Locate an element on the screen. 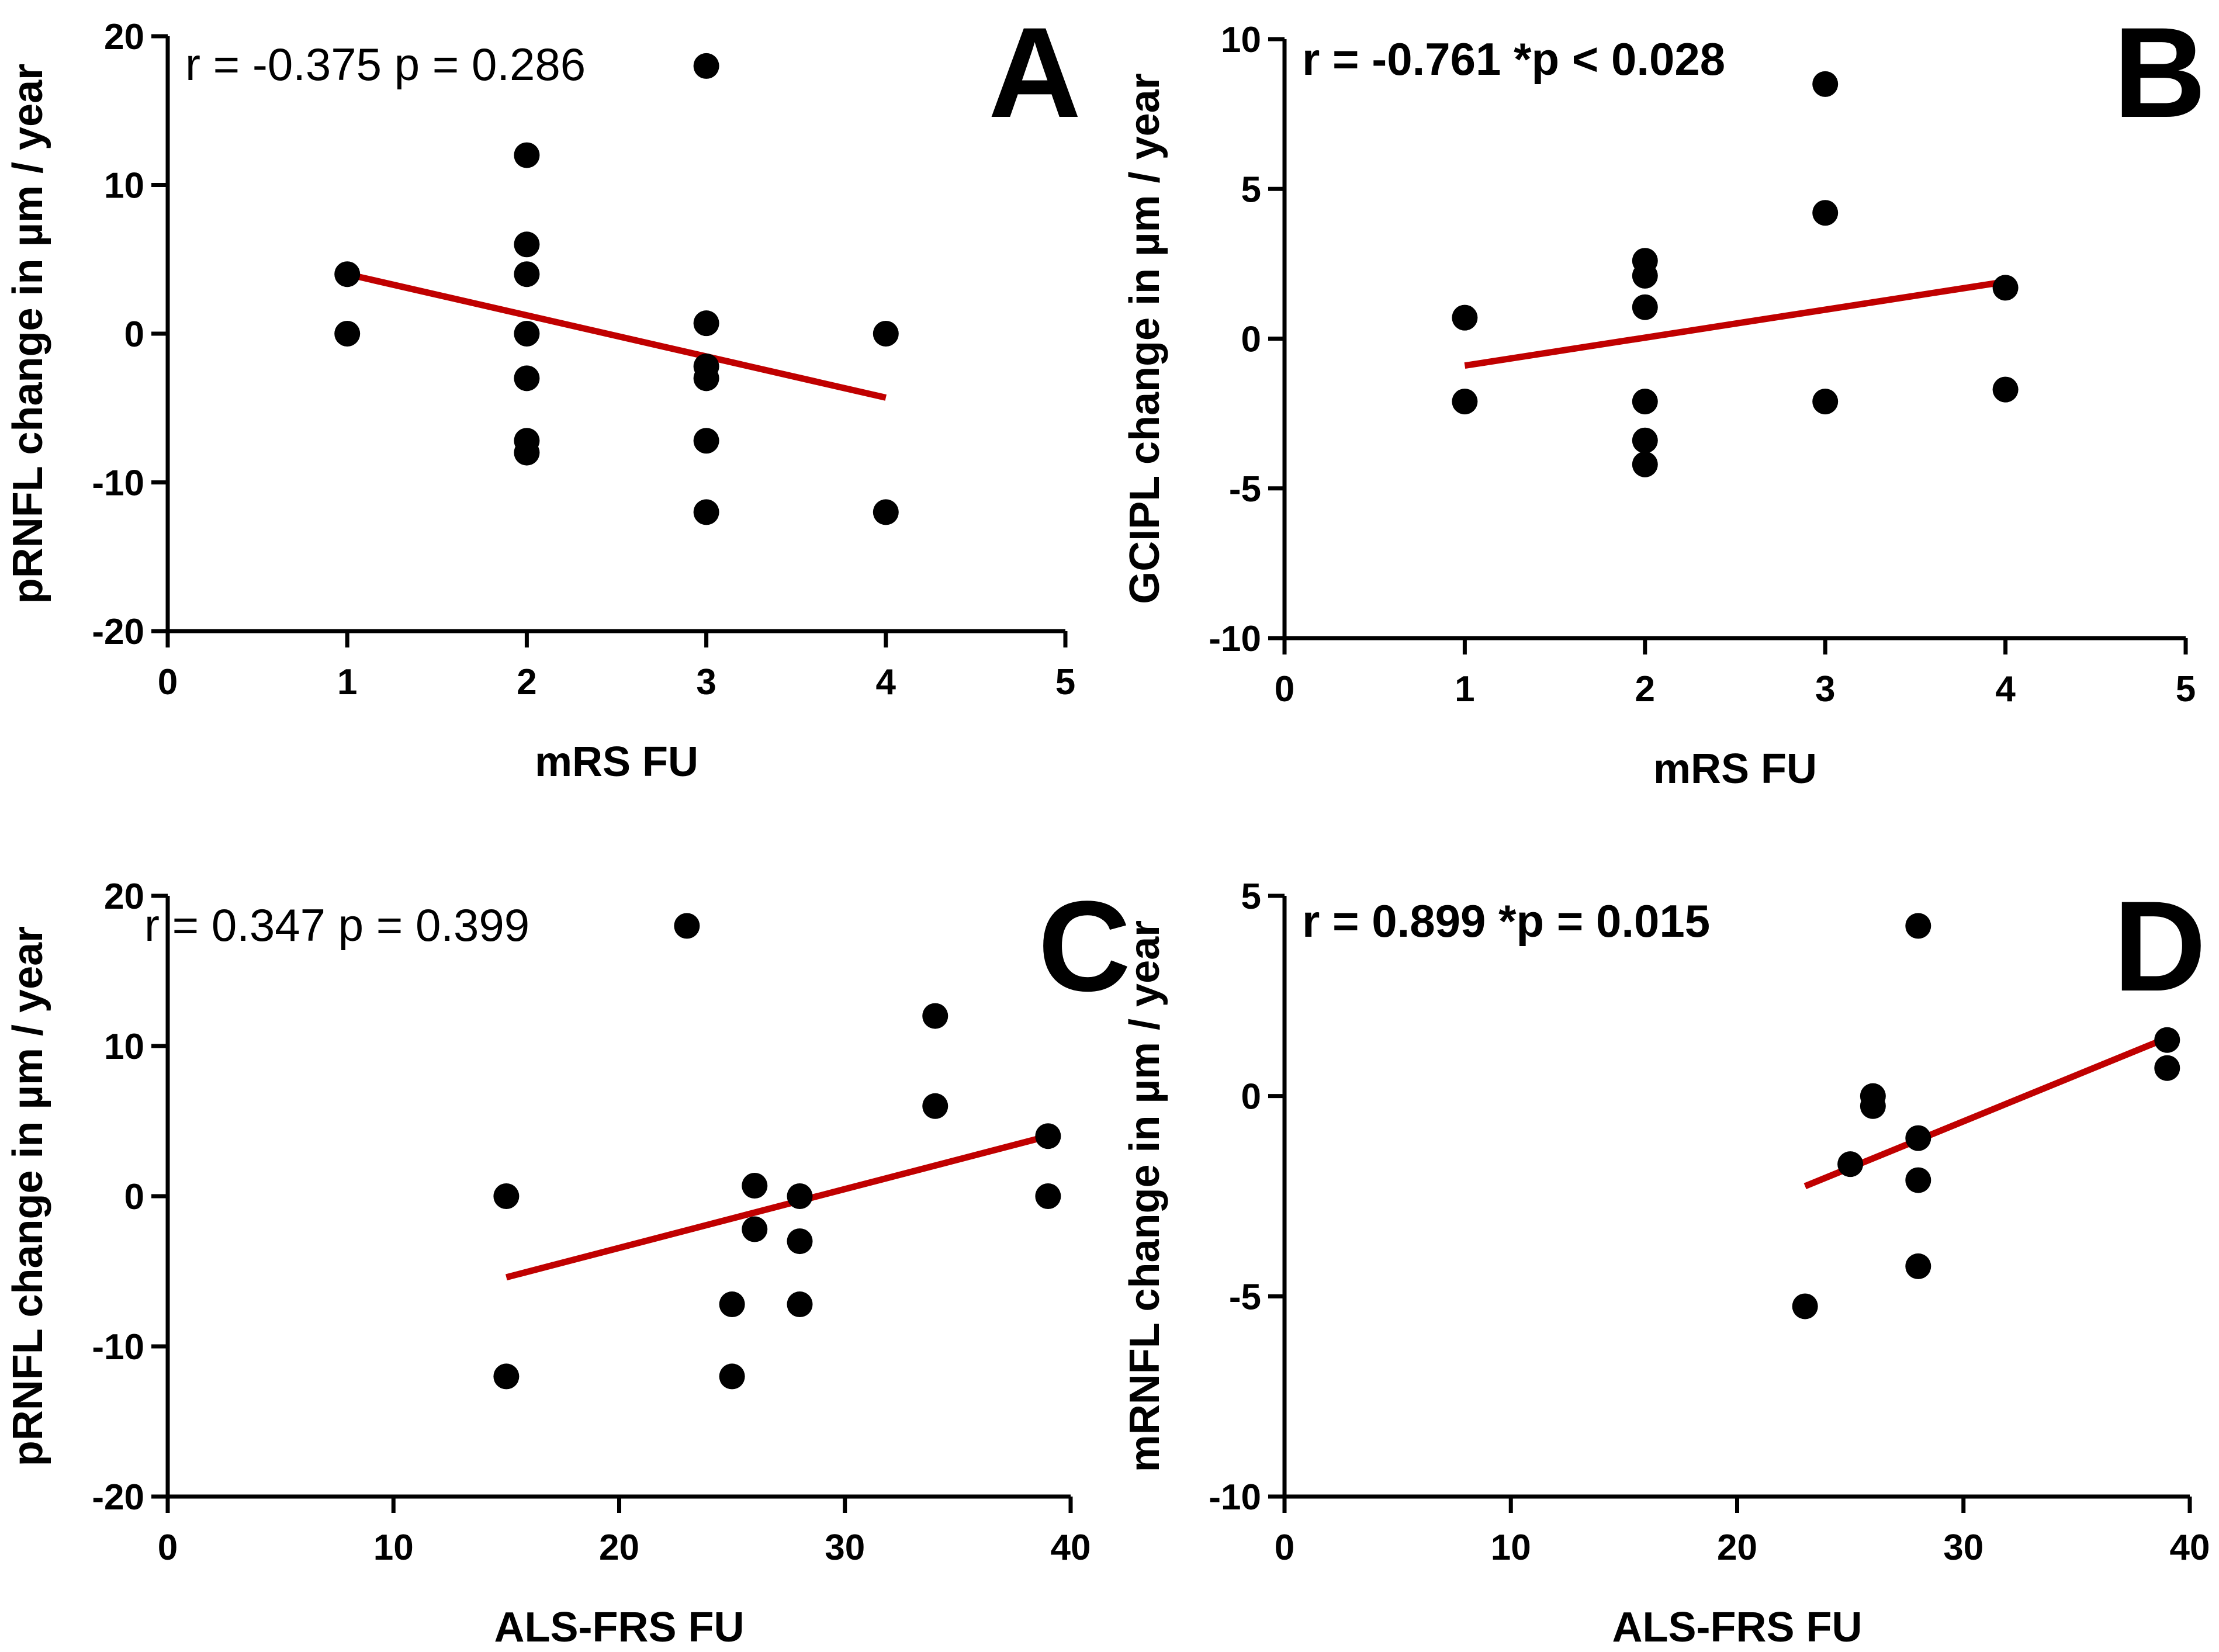  stat-annotation: r = 0.899 *p = 0.015 is located at coordinates (1506, 921).